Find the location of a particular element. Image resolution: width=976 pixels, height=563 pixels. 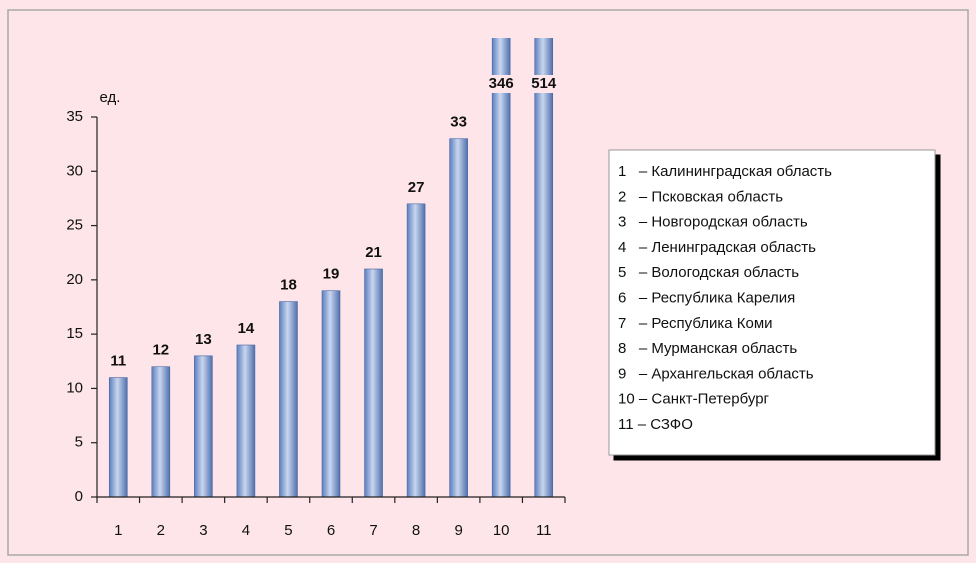

y-tick-label: 5 is located at coordinates (79, 442).